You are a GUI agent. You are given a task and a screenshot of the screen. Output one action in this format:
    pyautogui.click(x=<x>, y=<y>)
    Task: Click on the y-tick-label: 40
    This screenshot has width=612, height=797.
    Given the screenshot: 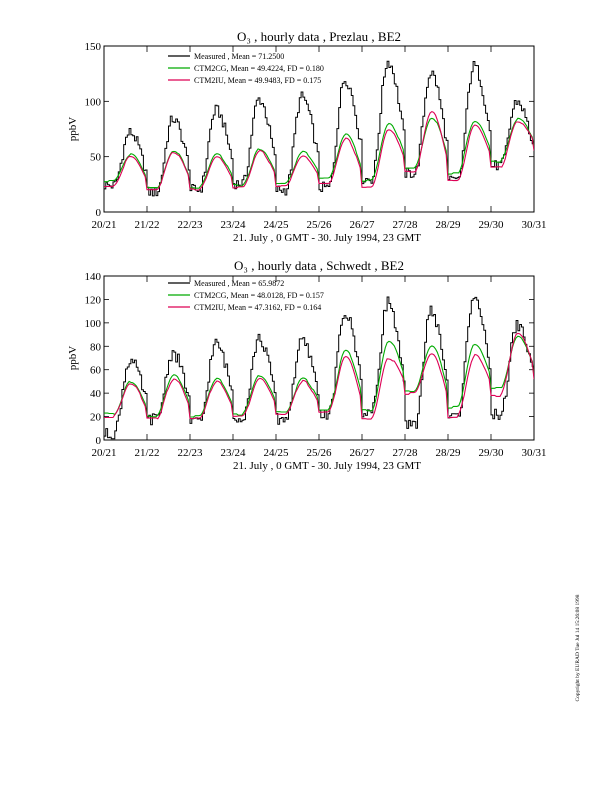 What is the action you would take?
    pyautogui.click(x=96, y=394)
    